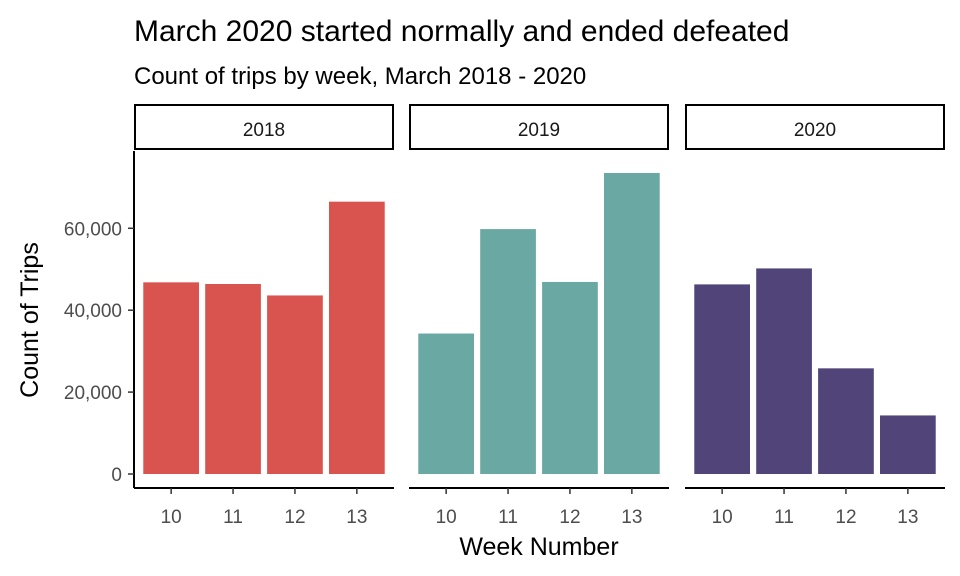  What do you see at coordinates (93, 229) in the screenshot?
I see `y-tick-label: 60,000` at bounding box center [93, 229].